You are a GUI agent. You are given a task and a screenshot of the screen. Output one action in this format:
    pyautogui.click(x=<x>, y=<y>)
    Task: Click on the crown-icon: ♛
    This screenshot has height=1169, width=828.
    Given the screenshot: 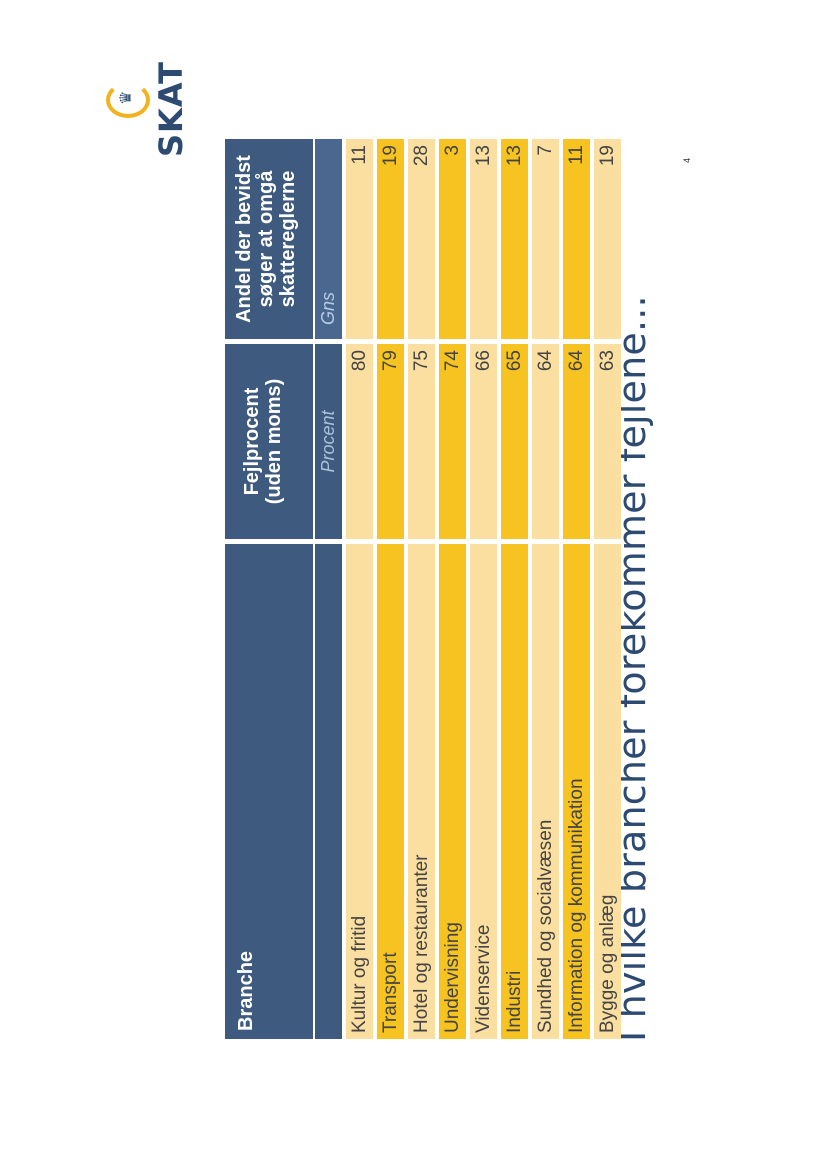 What is the action you would take?
    pyautogui.click(x=126, y=97)
    